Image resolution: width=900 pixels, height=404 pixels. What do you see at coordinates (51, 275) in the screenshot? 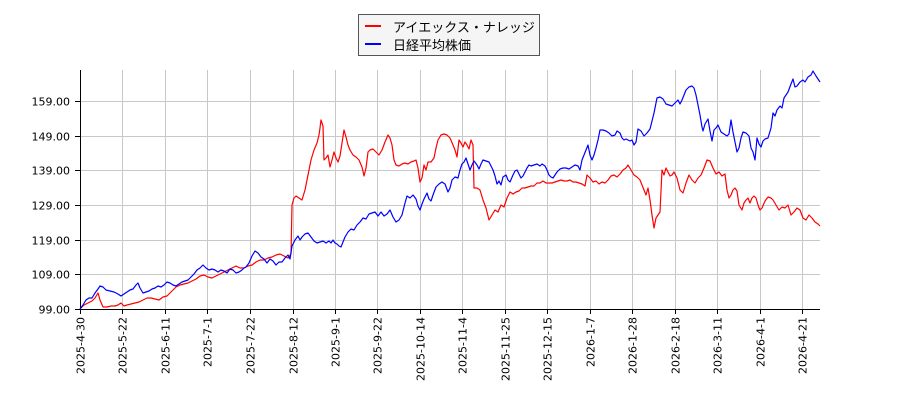
I see `y-tick-label: 109.00` at bounding box center [51, 275].